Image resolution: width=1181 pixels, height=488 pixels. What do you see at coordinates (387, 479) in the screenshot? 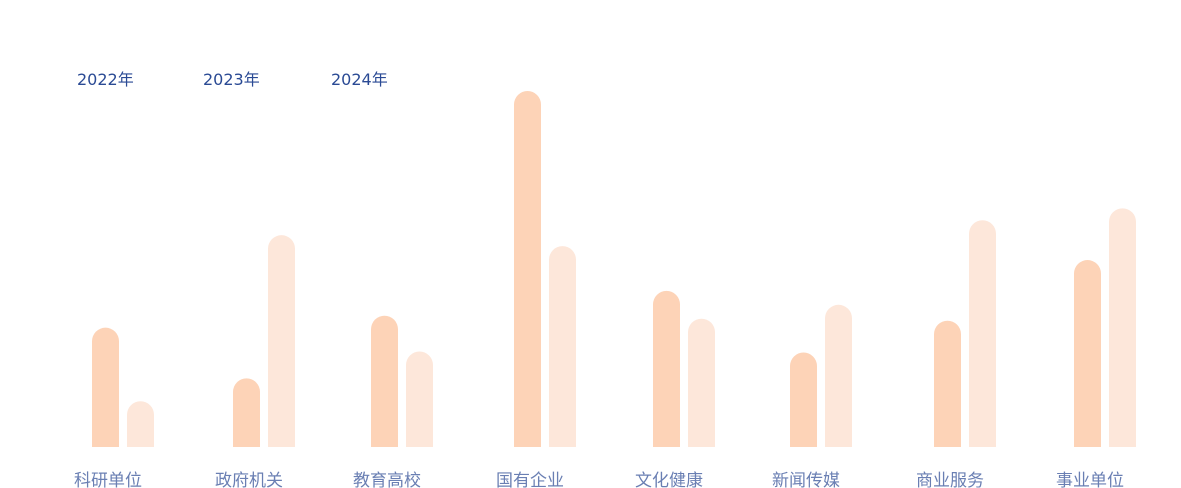
I see `category-label: 教育高校` at bounding box center [387, 479].